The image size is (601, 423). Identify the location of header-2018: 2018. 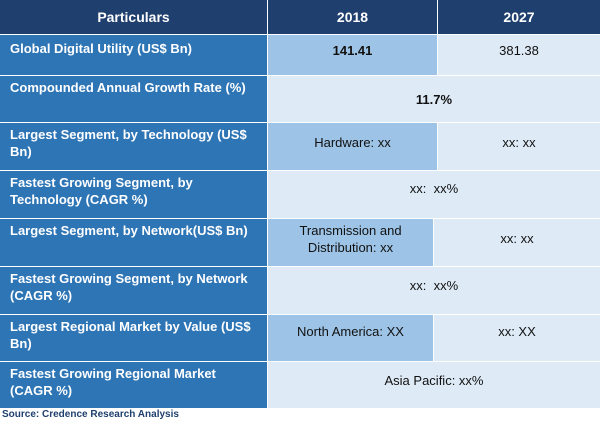
(353, 17).